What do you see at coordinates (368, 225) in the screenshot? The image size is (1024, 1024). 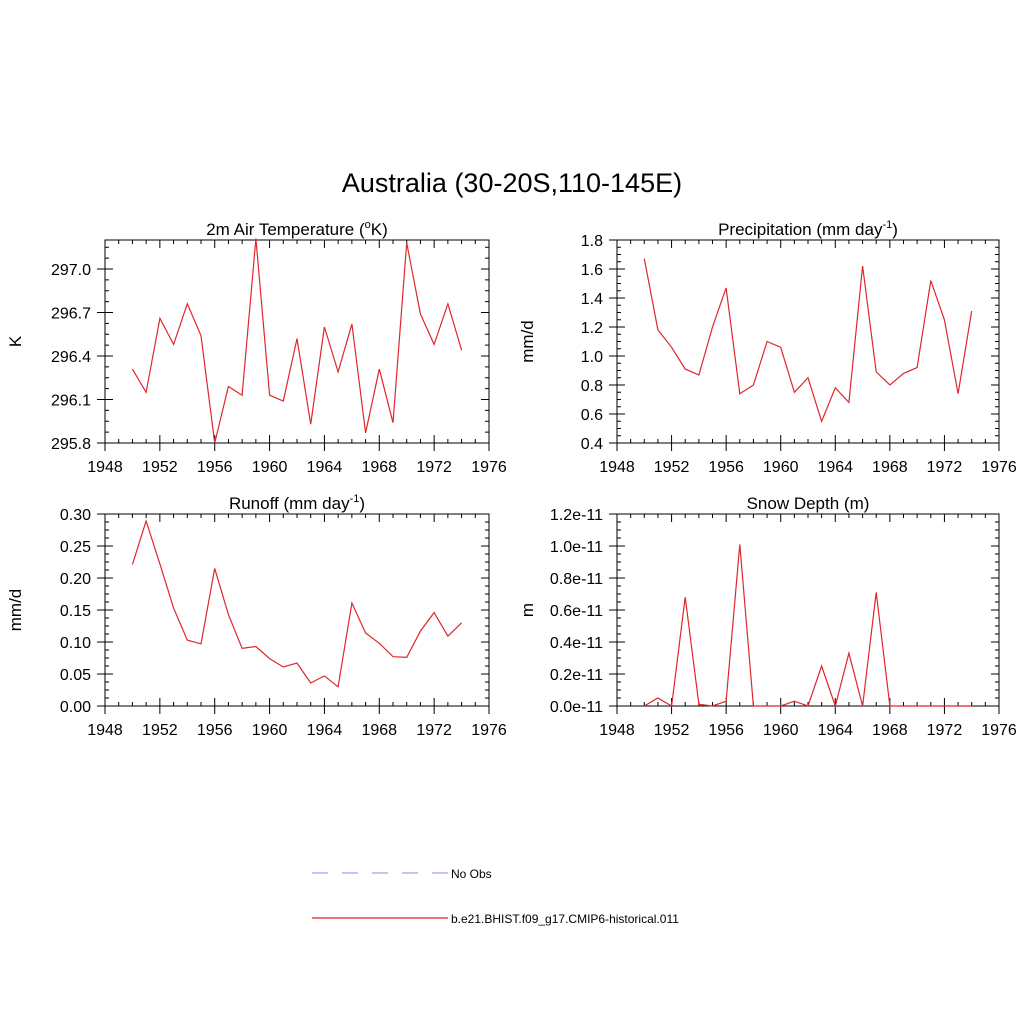 I see `panel-title-superscript: o` at bounding box center [368, 225].